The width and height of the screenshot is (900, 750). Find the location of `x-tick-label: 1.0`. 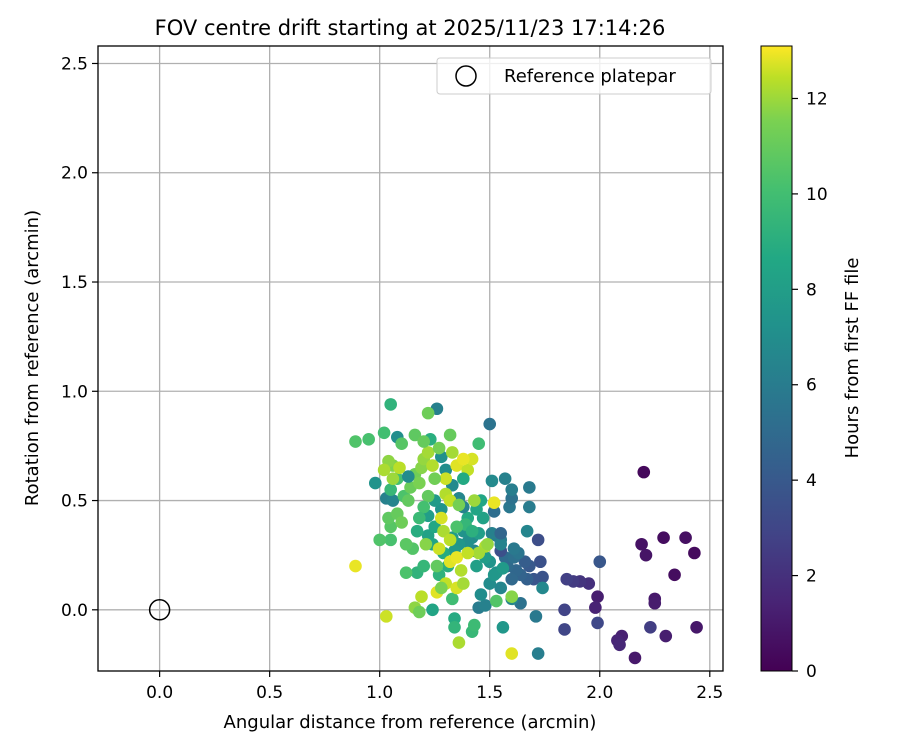

x-tick-label: 1.0 is located at coordinates (379, 693).